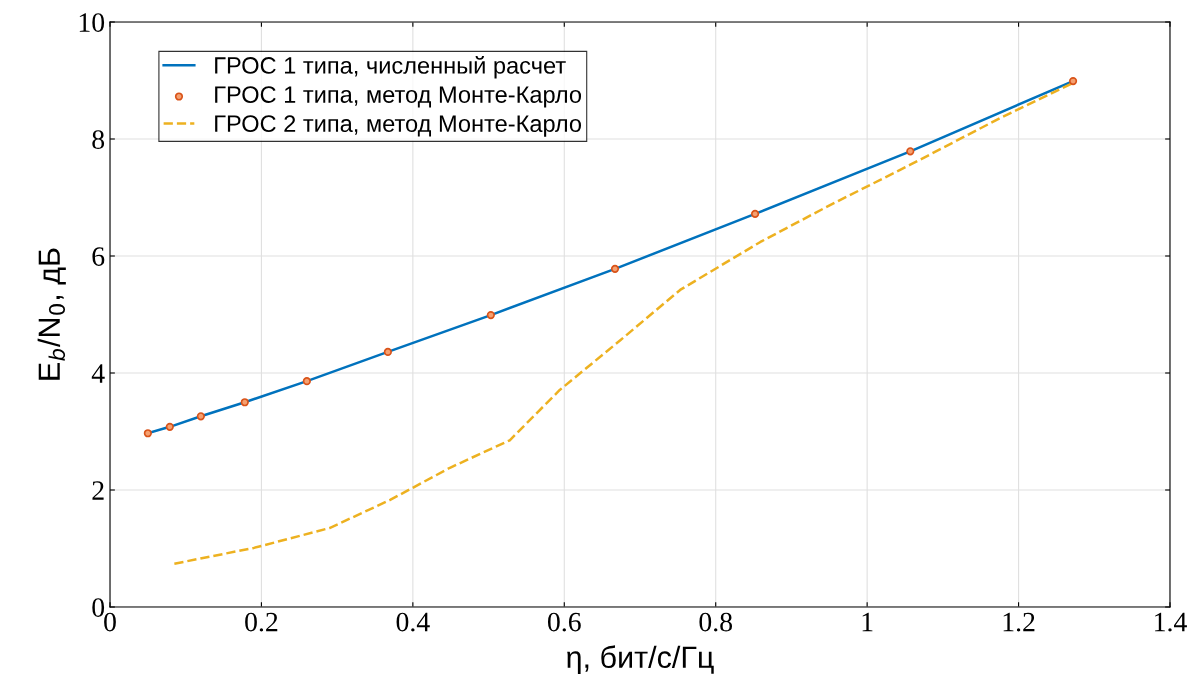 This screenshot has width=1204, height=700. What do you see at coordinates (390, 67) in the screenshot?
I see `legend-label: ГРОС 1 типа, численный расчет` at bounding box center [390, 67].